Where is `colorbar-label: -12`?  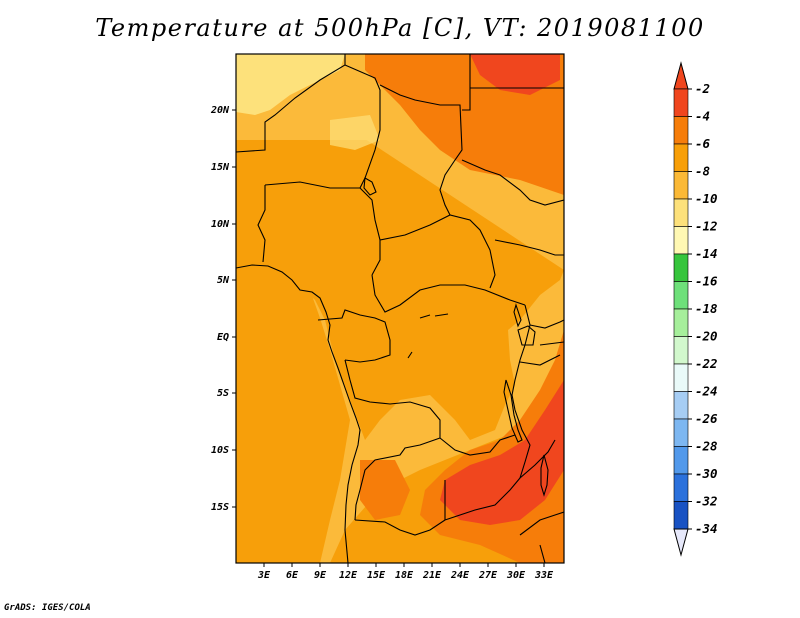
colorbar-label: -12 is located at coordinates (706, 226).